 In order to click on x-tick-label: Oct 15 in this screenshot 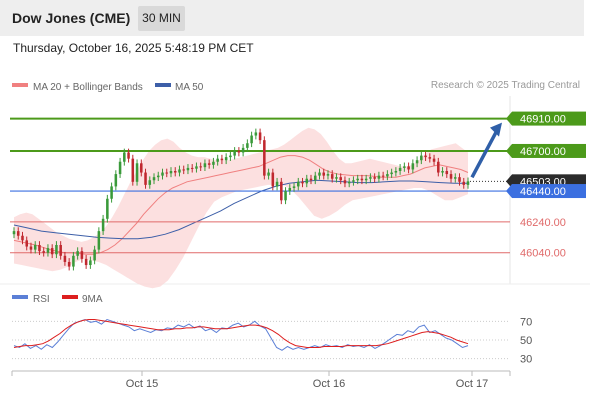, I will do `click(142, 384)`.